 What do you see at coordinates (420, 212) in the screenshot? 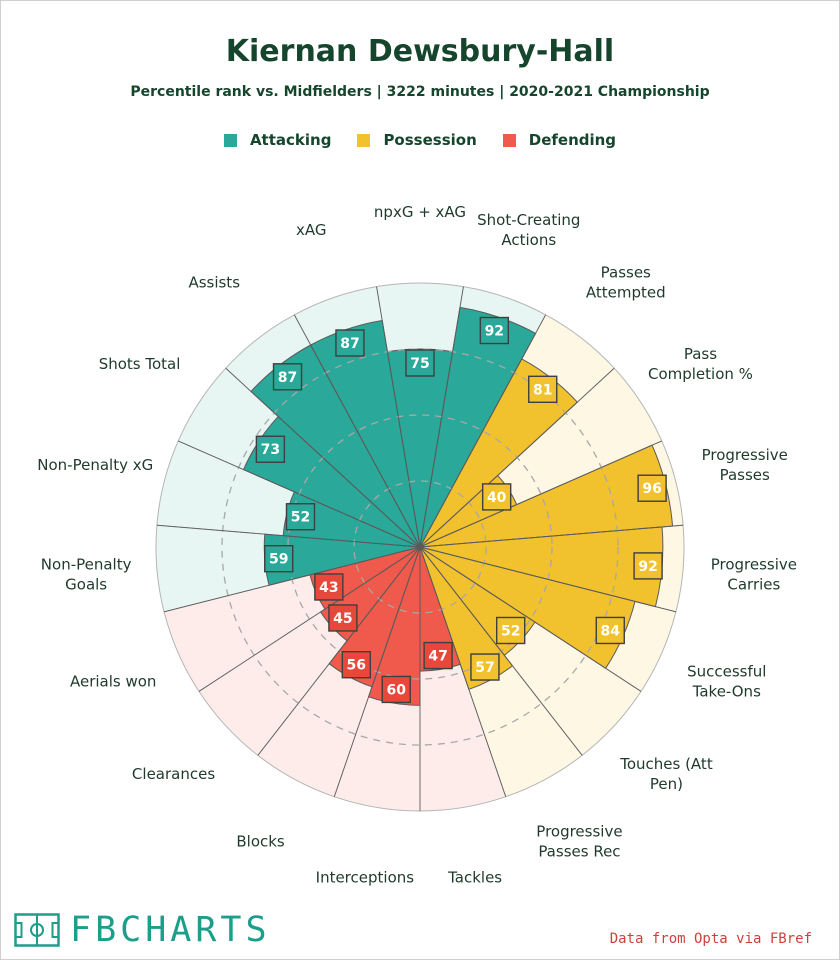
I see `category-label-npxg-xag: npxG + xAG` at bounding box center [420, 212].